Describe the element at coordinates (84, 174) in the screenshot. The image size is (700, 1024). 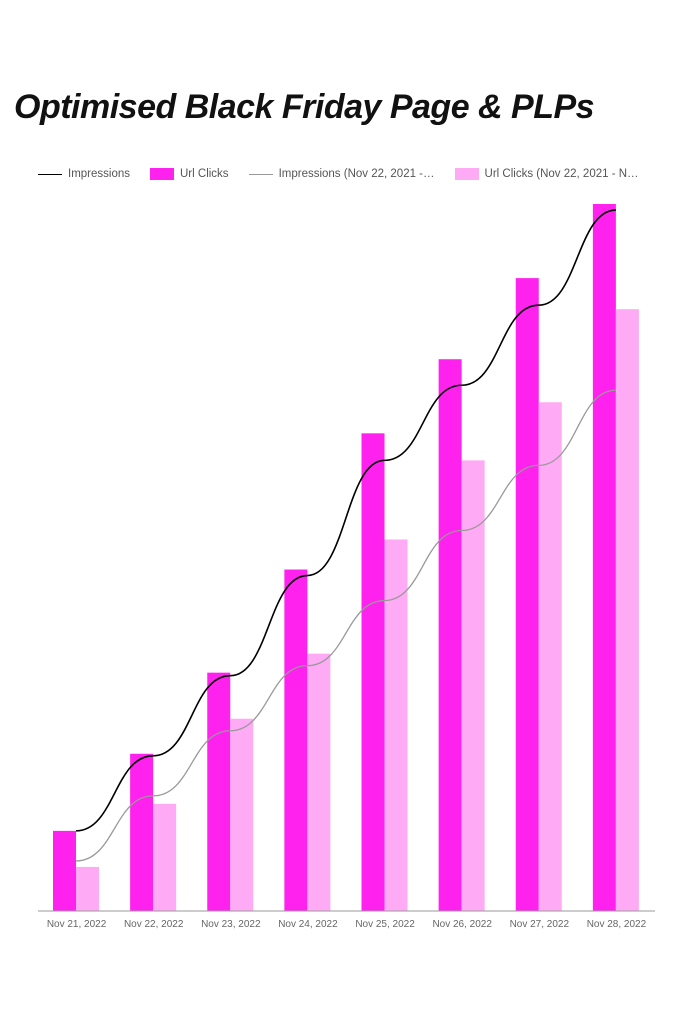
I see `legend-impressions: Impressions` at that location.